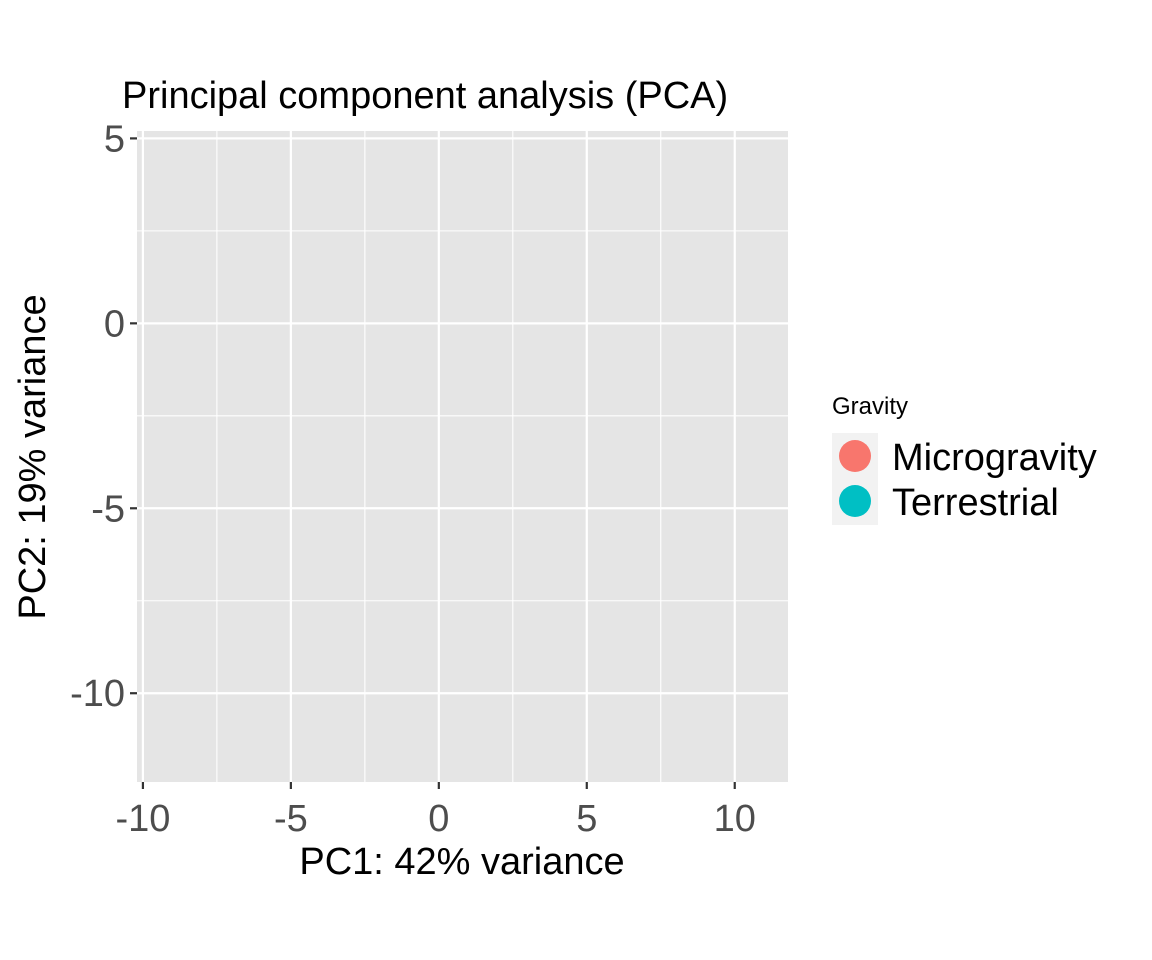 The width and height of the screenshot is (1152, 960). What do you see at coordinates (994, 458) in the screenshot?
I see `legend-label-microgravity: Microgravity` at bounding box center [994, 458].